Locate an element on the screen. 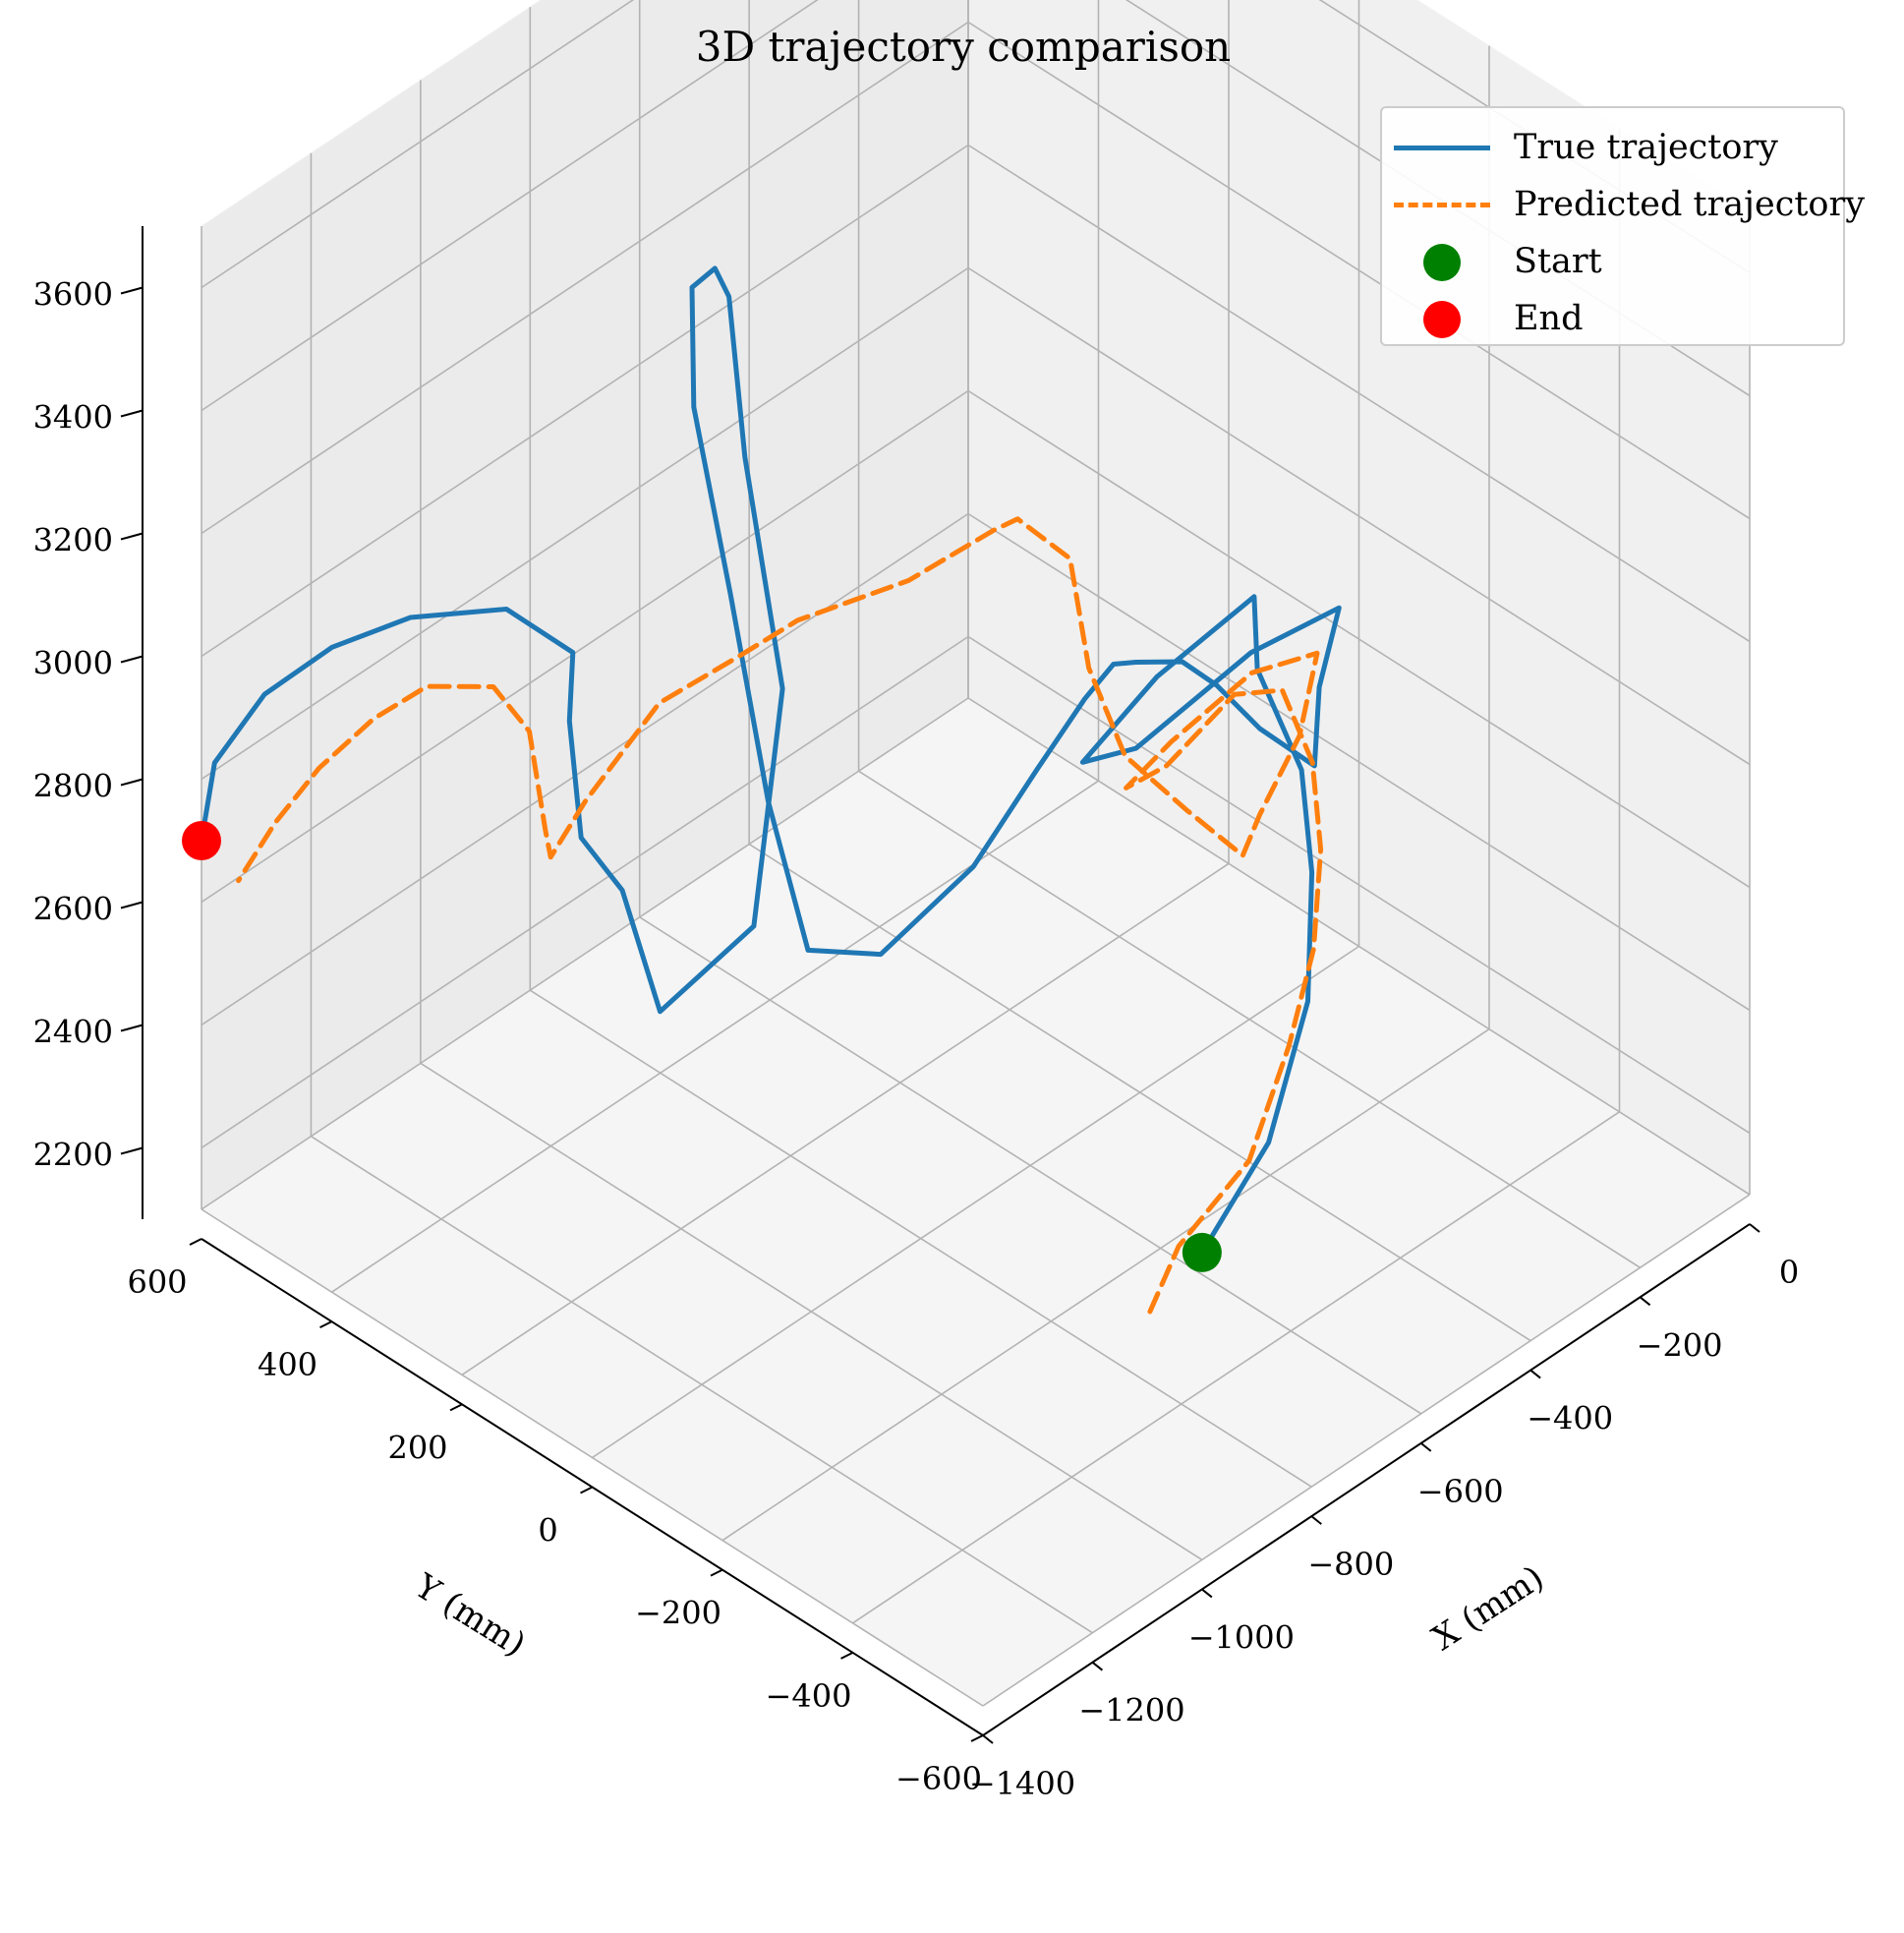  legend-end-marker is located at coordinates (1442, 320).